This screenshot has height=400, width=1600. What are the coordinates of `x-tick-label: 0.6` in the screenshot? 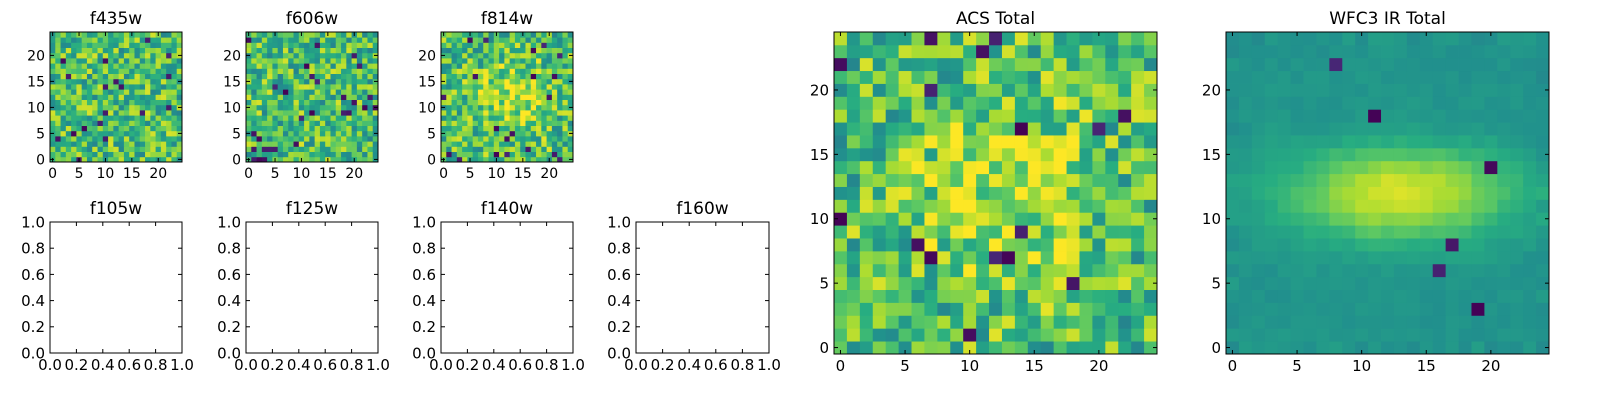 It's located at (716, 365).